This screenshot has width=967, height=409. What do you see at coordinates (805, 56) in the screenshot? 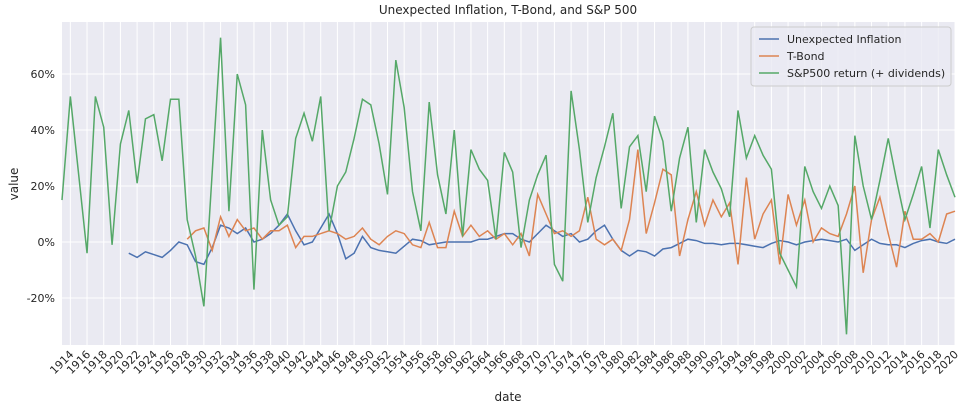
I see `legend-label: T-Bond` at bounding box center [805, 56].